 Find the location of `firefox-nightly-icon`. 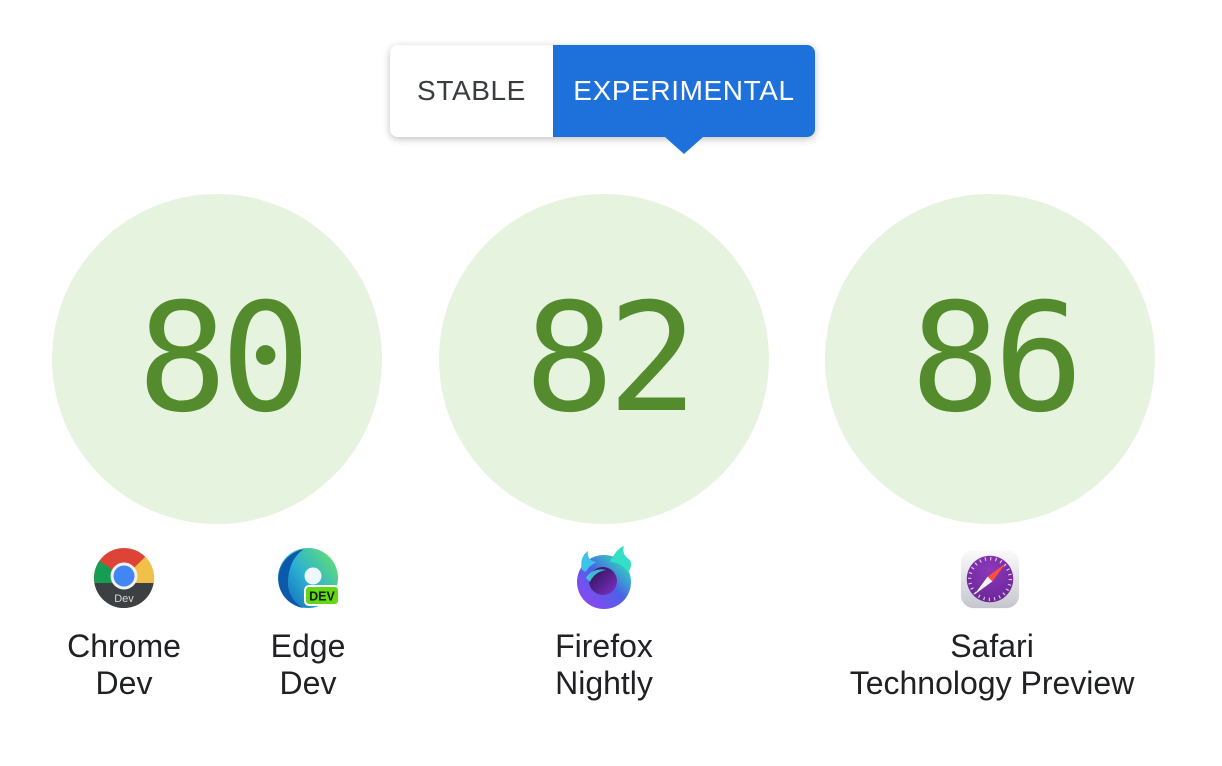

firefox-nightly-icon is located at coordinates (604, 578).